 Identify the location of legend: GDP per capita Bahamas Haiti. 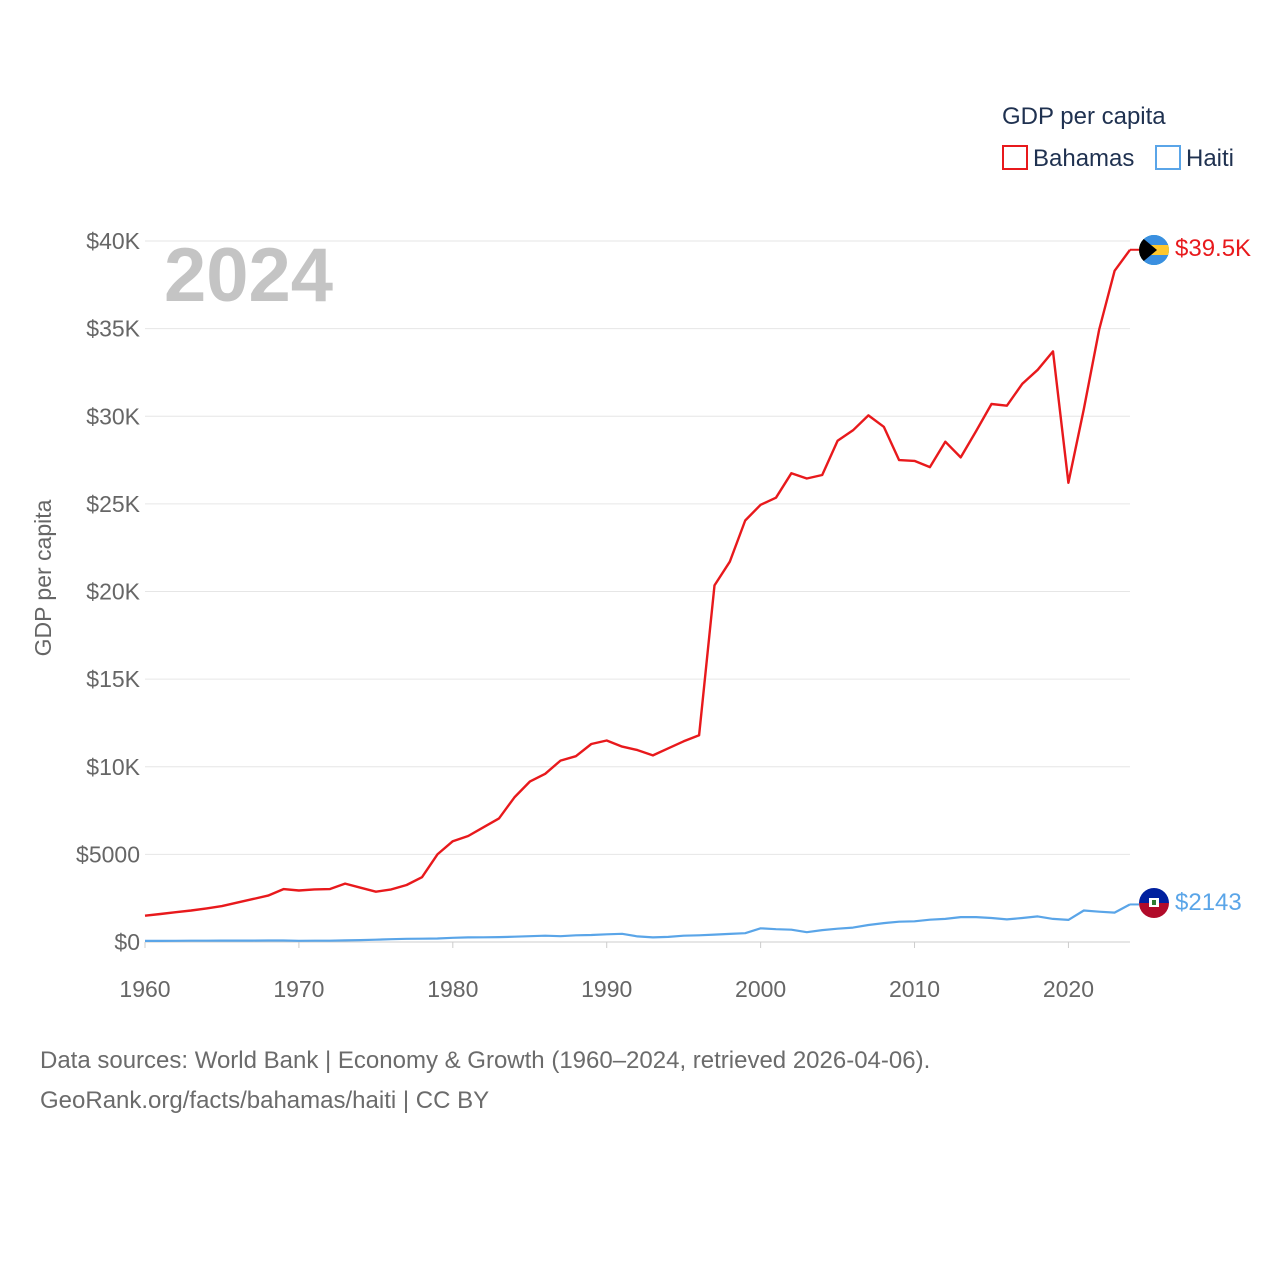
(1118, 137).